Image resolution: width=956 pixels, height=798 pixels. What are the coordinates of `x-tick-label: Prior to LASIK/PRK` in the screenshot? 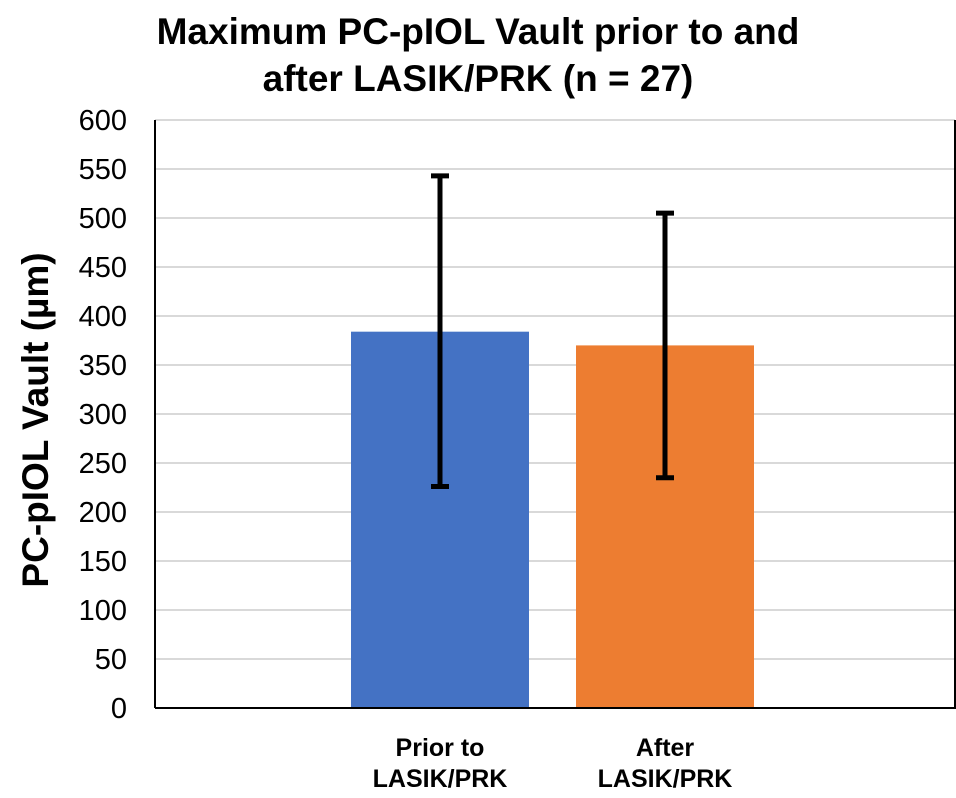 It's located at (440, 763).